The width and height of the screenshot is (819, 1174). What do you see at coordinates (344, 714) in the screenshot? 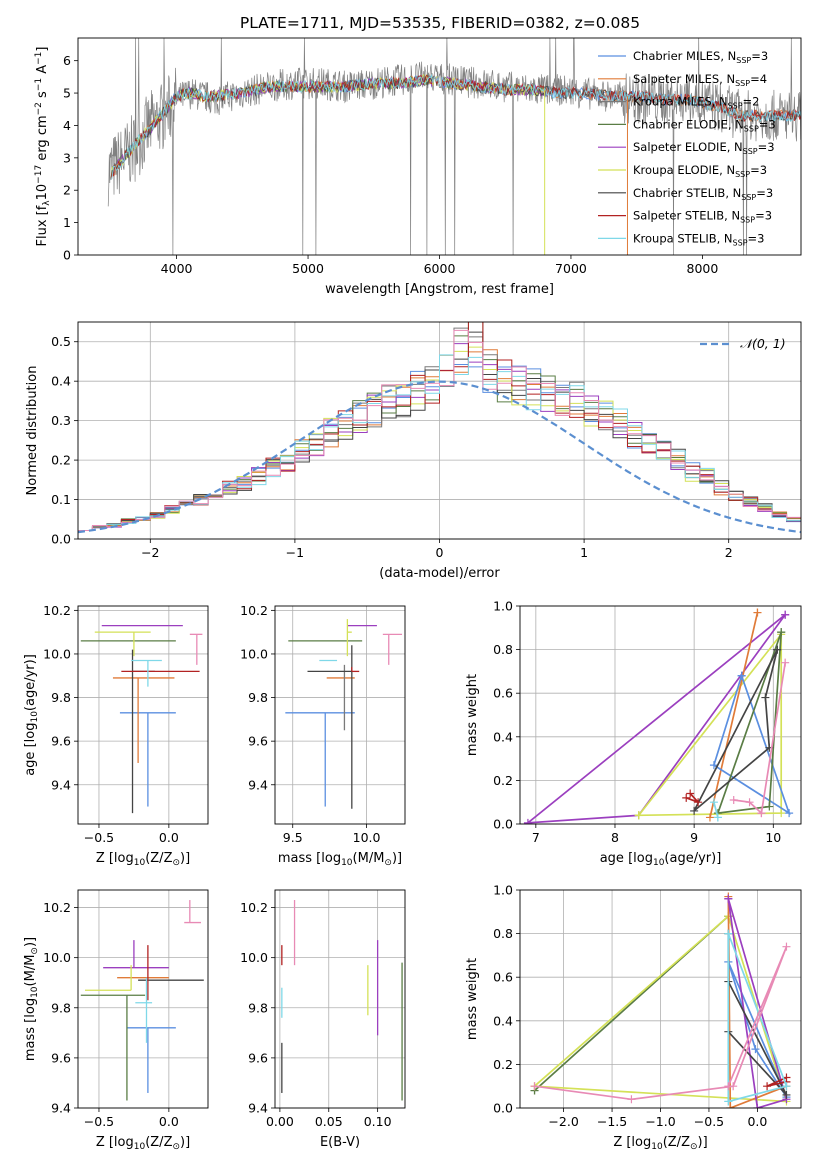
I see `age-vs-mass-plot-area` at bounding box center [344, 714].